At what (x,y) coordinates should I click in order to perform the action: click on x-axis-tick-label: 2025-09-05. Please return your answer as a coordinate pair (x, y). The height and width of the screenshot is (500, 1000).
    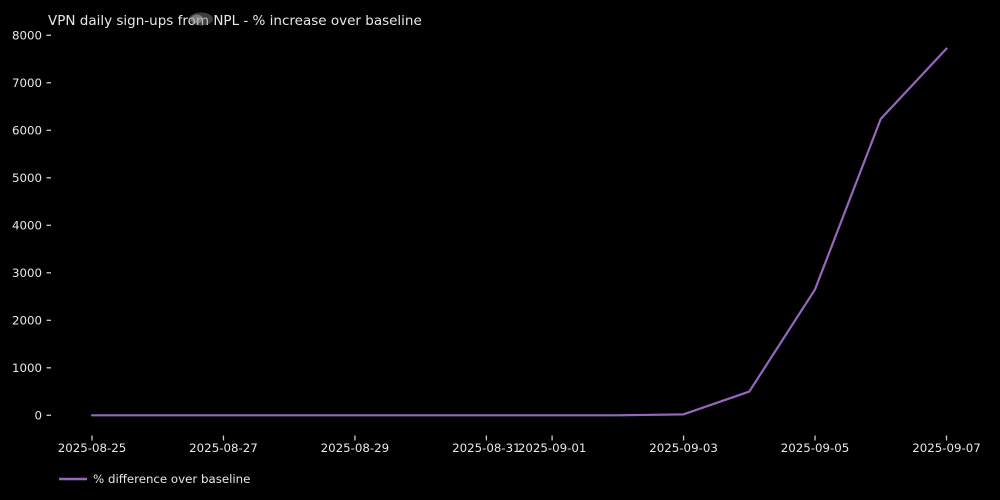
    Looking at the image, I should click on (815, 448).